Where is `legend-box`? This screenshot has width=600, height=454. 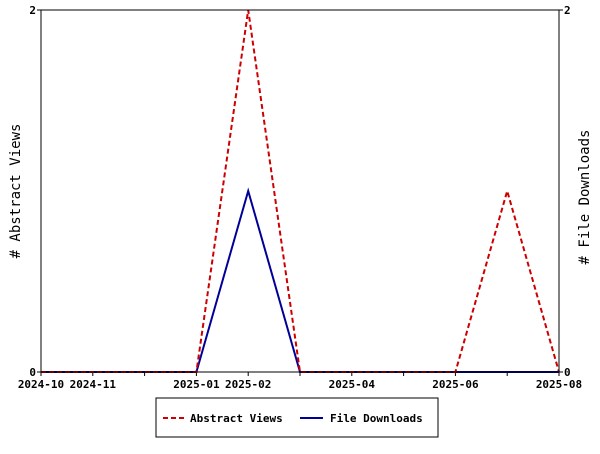 legend-box is located at coordinates (297, 417).